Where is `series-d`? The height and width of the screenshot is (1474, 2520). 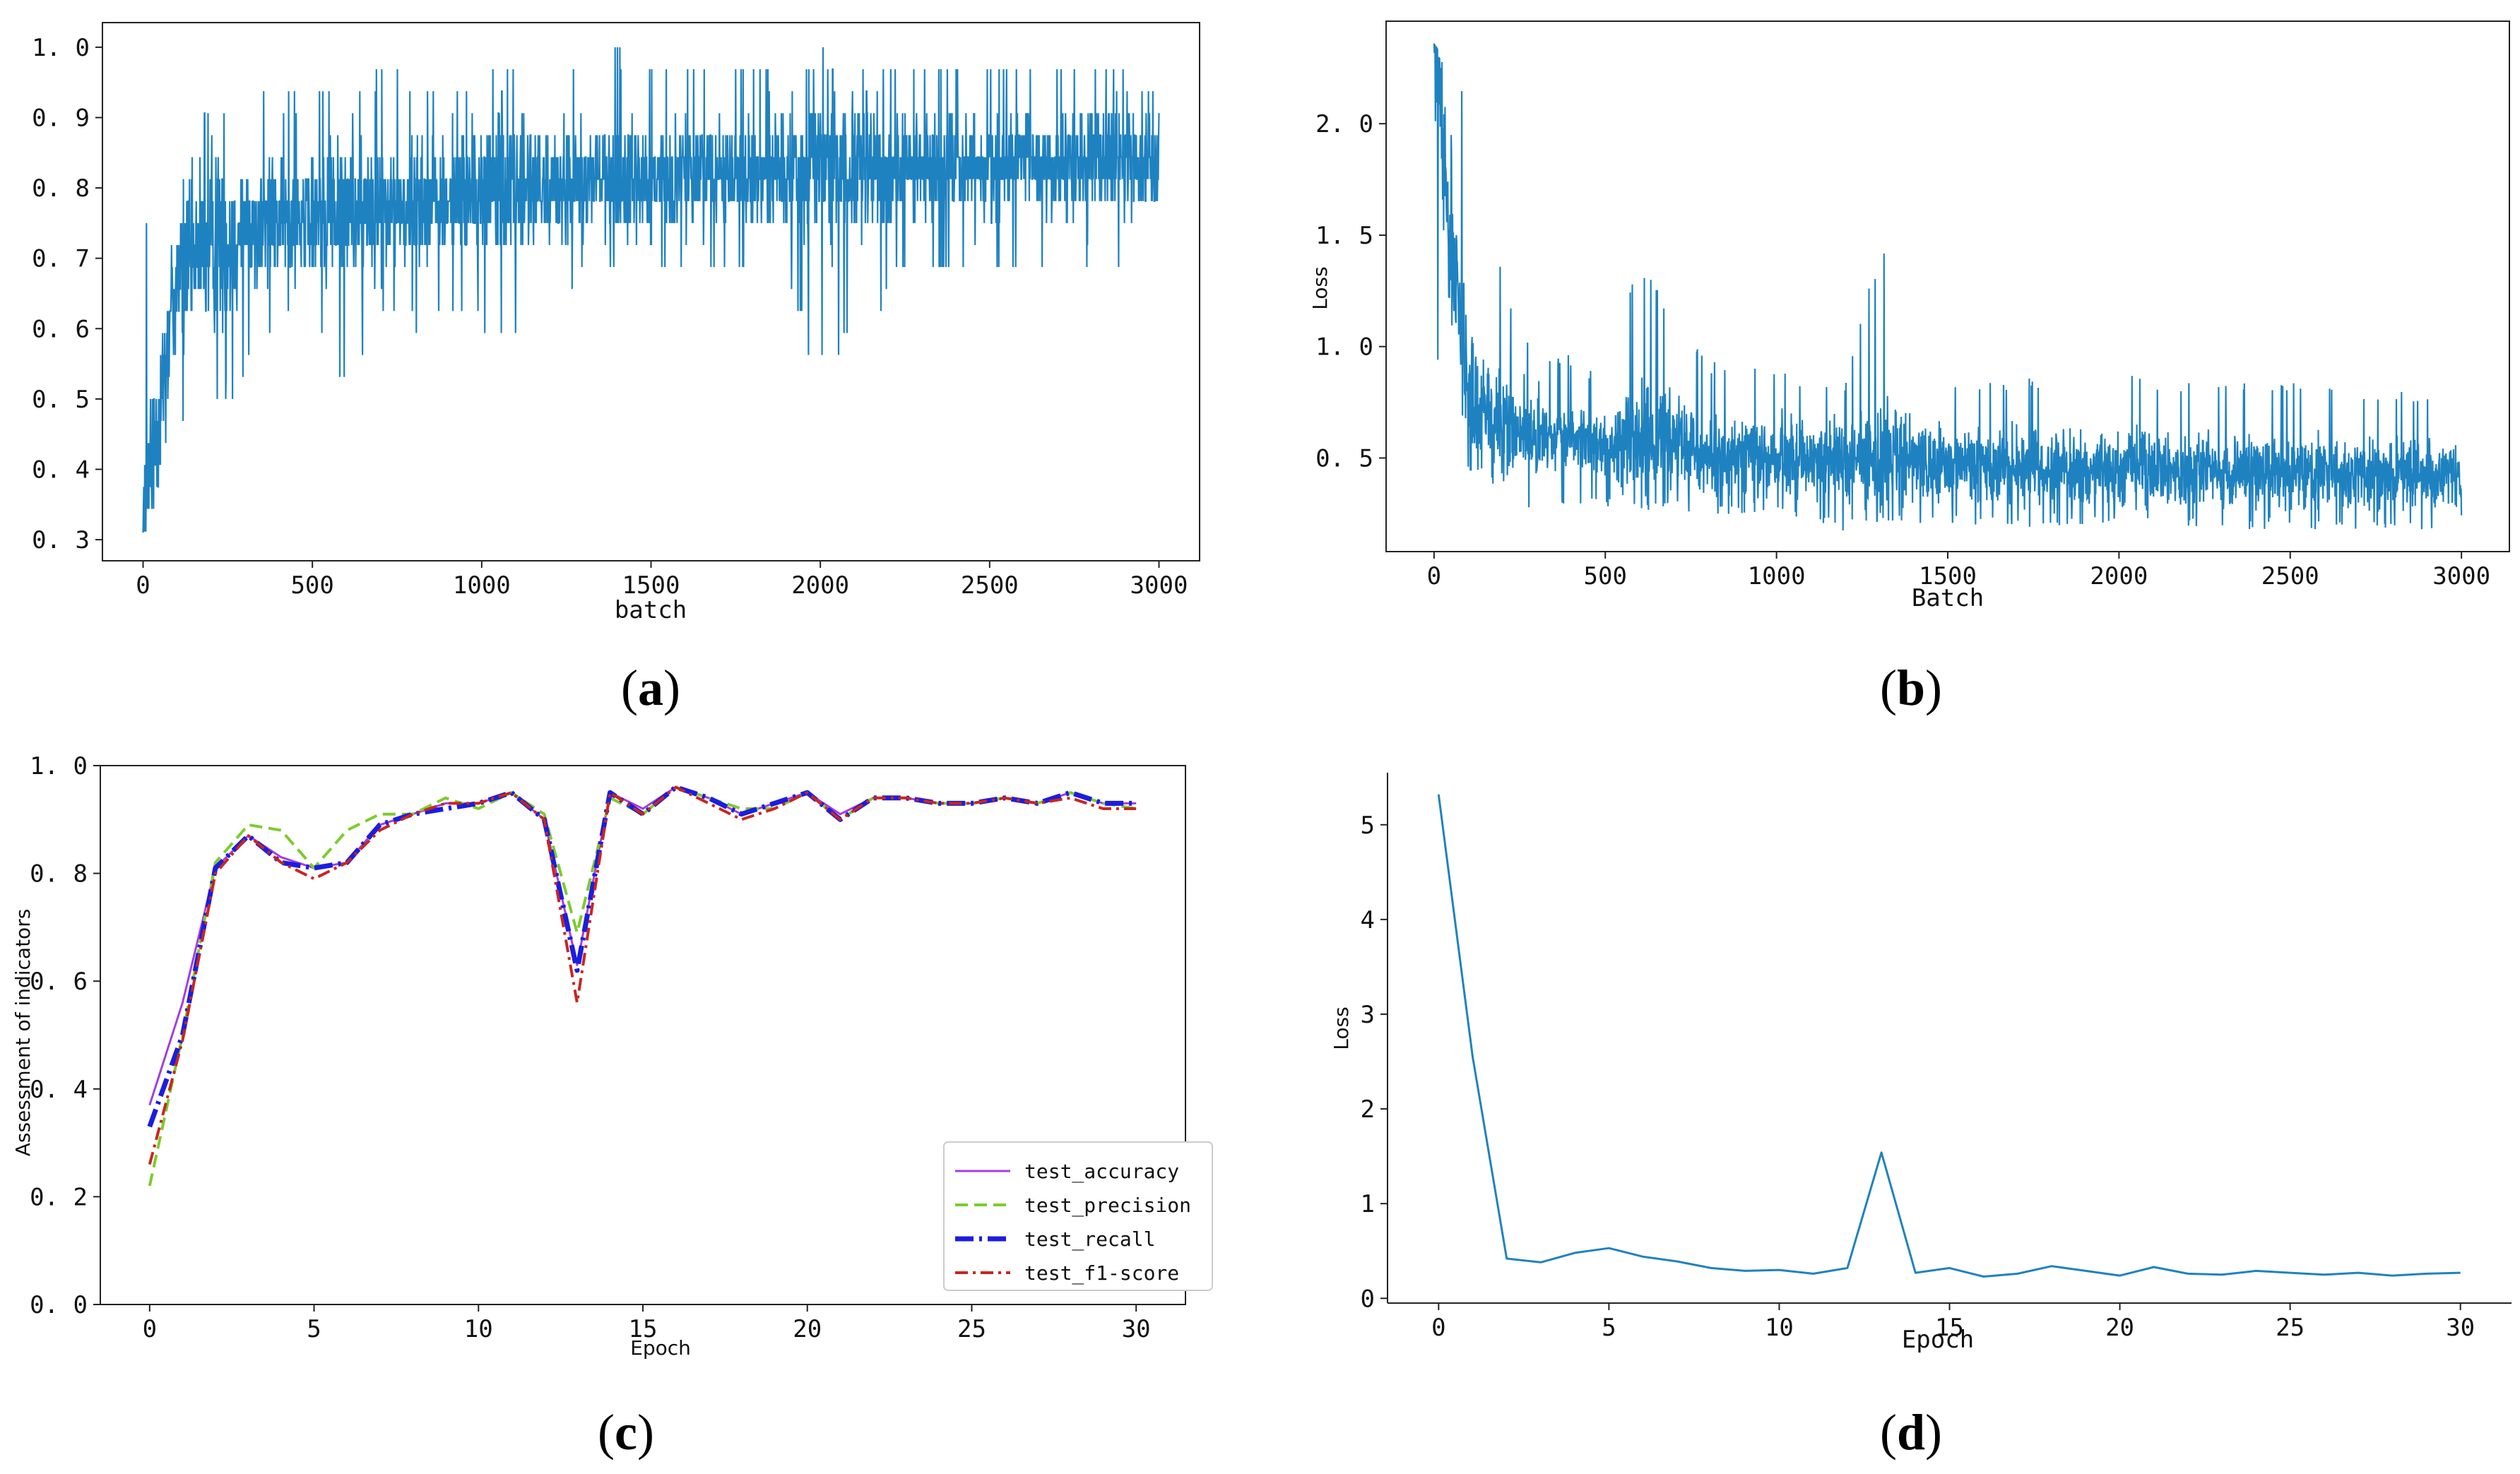
series-d is located at coordinates (1949, 1036).